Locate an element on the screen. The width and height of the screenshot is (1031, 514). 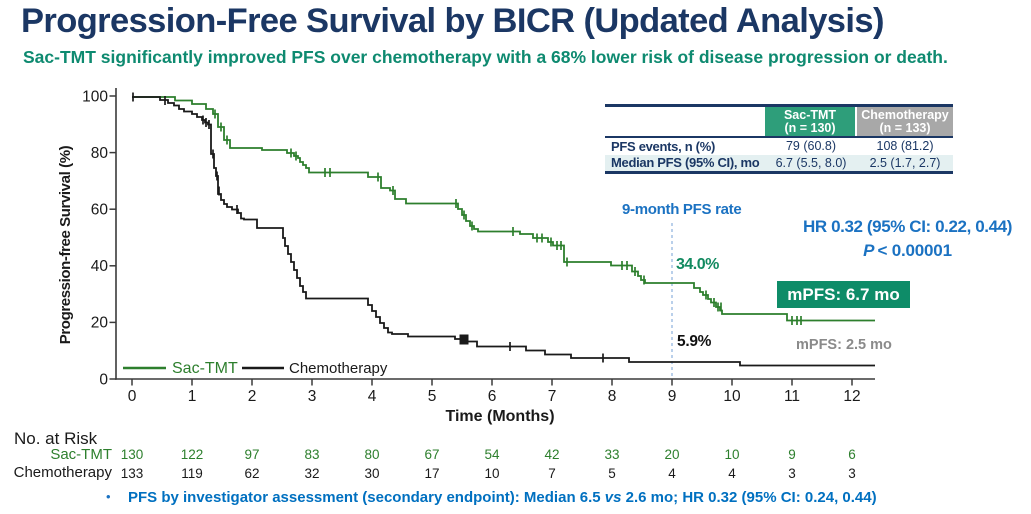
svg-text: 80 is located at coordinates (100, 153).